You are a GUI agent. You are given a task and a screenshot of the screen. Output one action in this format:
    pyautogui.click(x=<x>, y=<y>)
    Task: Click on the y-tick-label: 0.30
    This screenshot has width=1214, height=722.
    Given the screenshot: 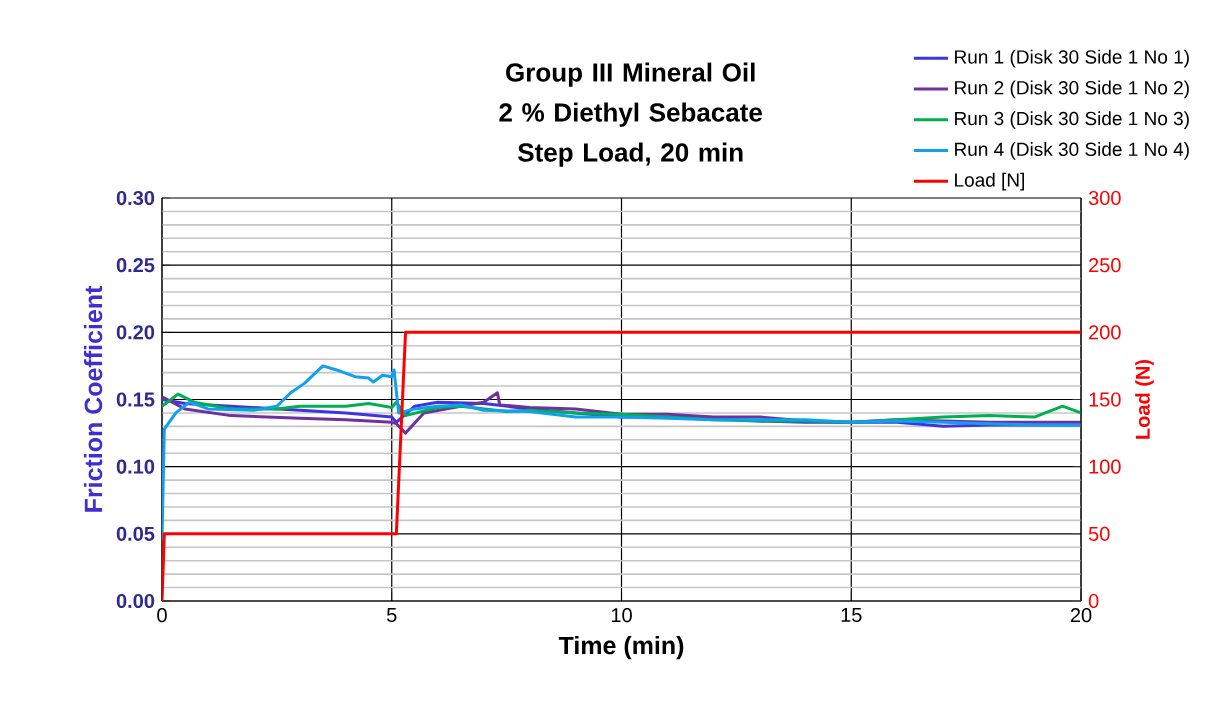 What is the action you would take?
    pyautogui.click(x=135, y=198)
    